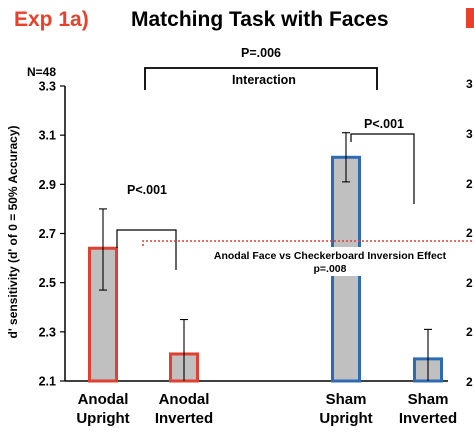 The image size is (474, 436). What do you see at coordinates (47, 234) in the screenshot?
I see `y-tick-label: 2.7` at bounding box center [47, 234].